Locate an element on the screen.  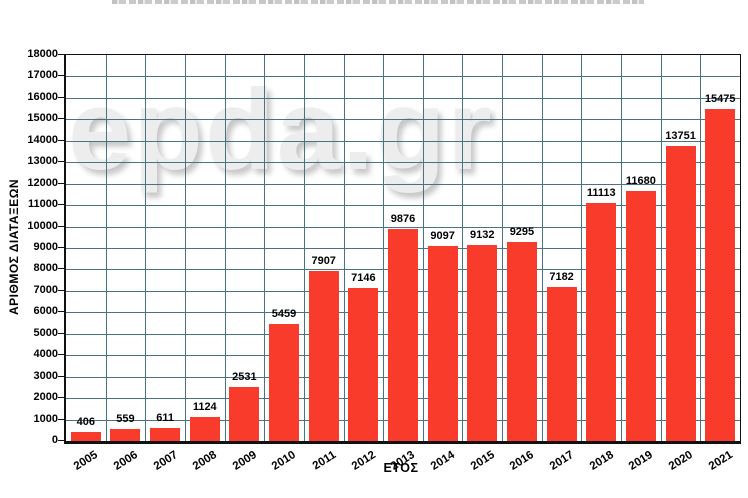
y-tick-label: 12000 is located at coordinates (42, 182).